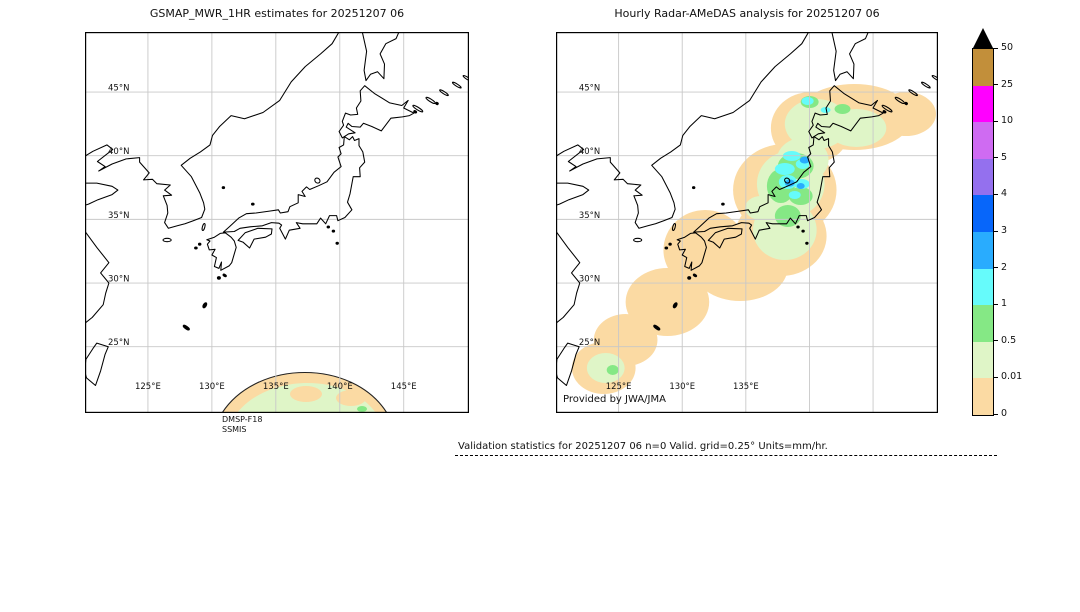 Image resolution: width=1080 pixels, height=612 pixels. I want to click on colorbar-tick-label: 3, so click(1004, 230).